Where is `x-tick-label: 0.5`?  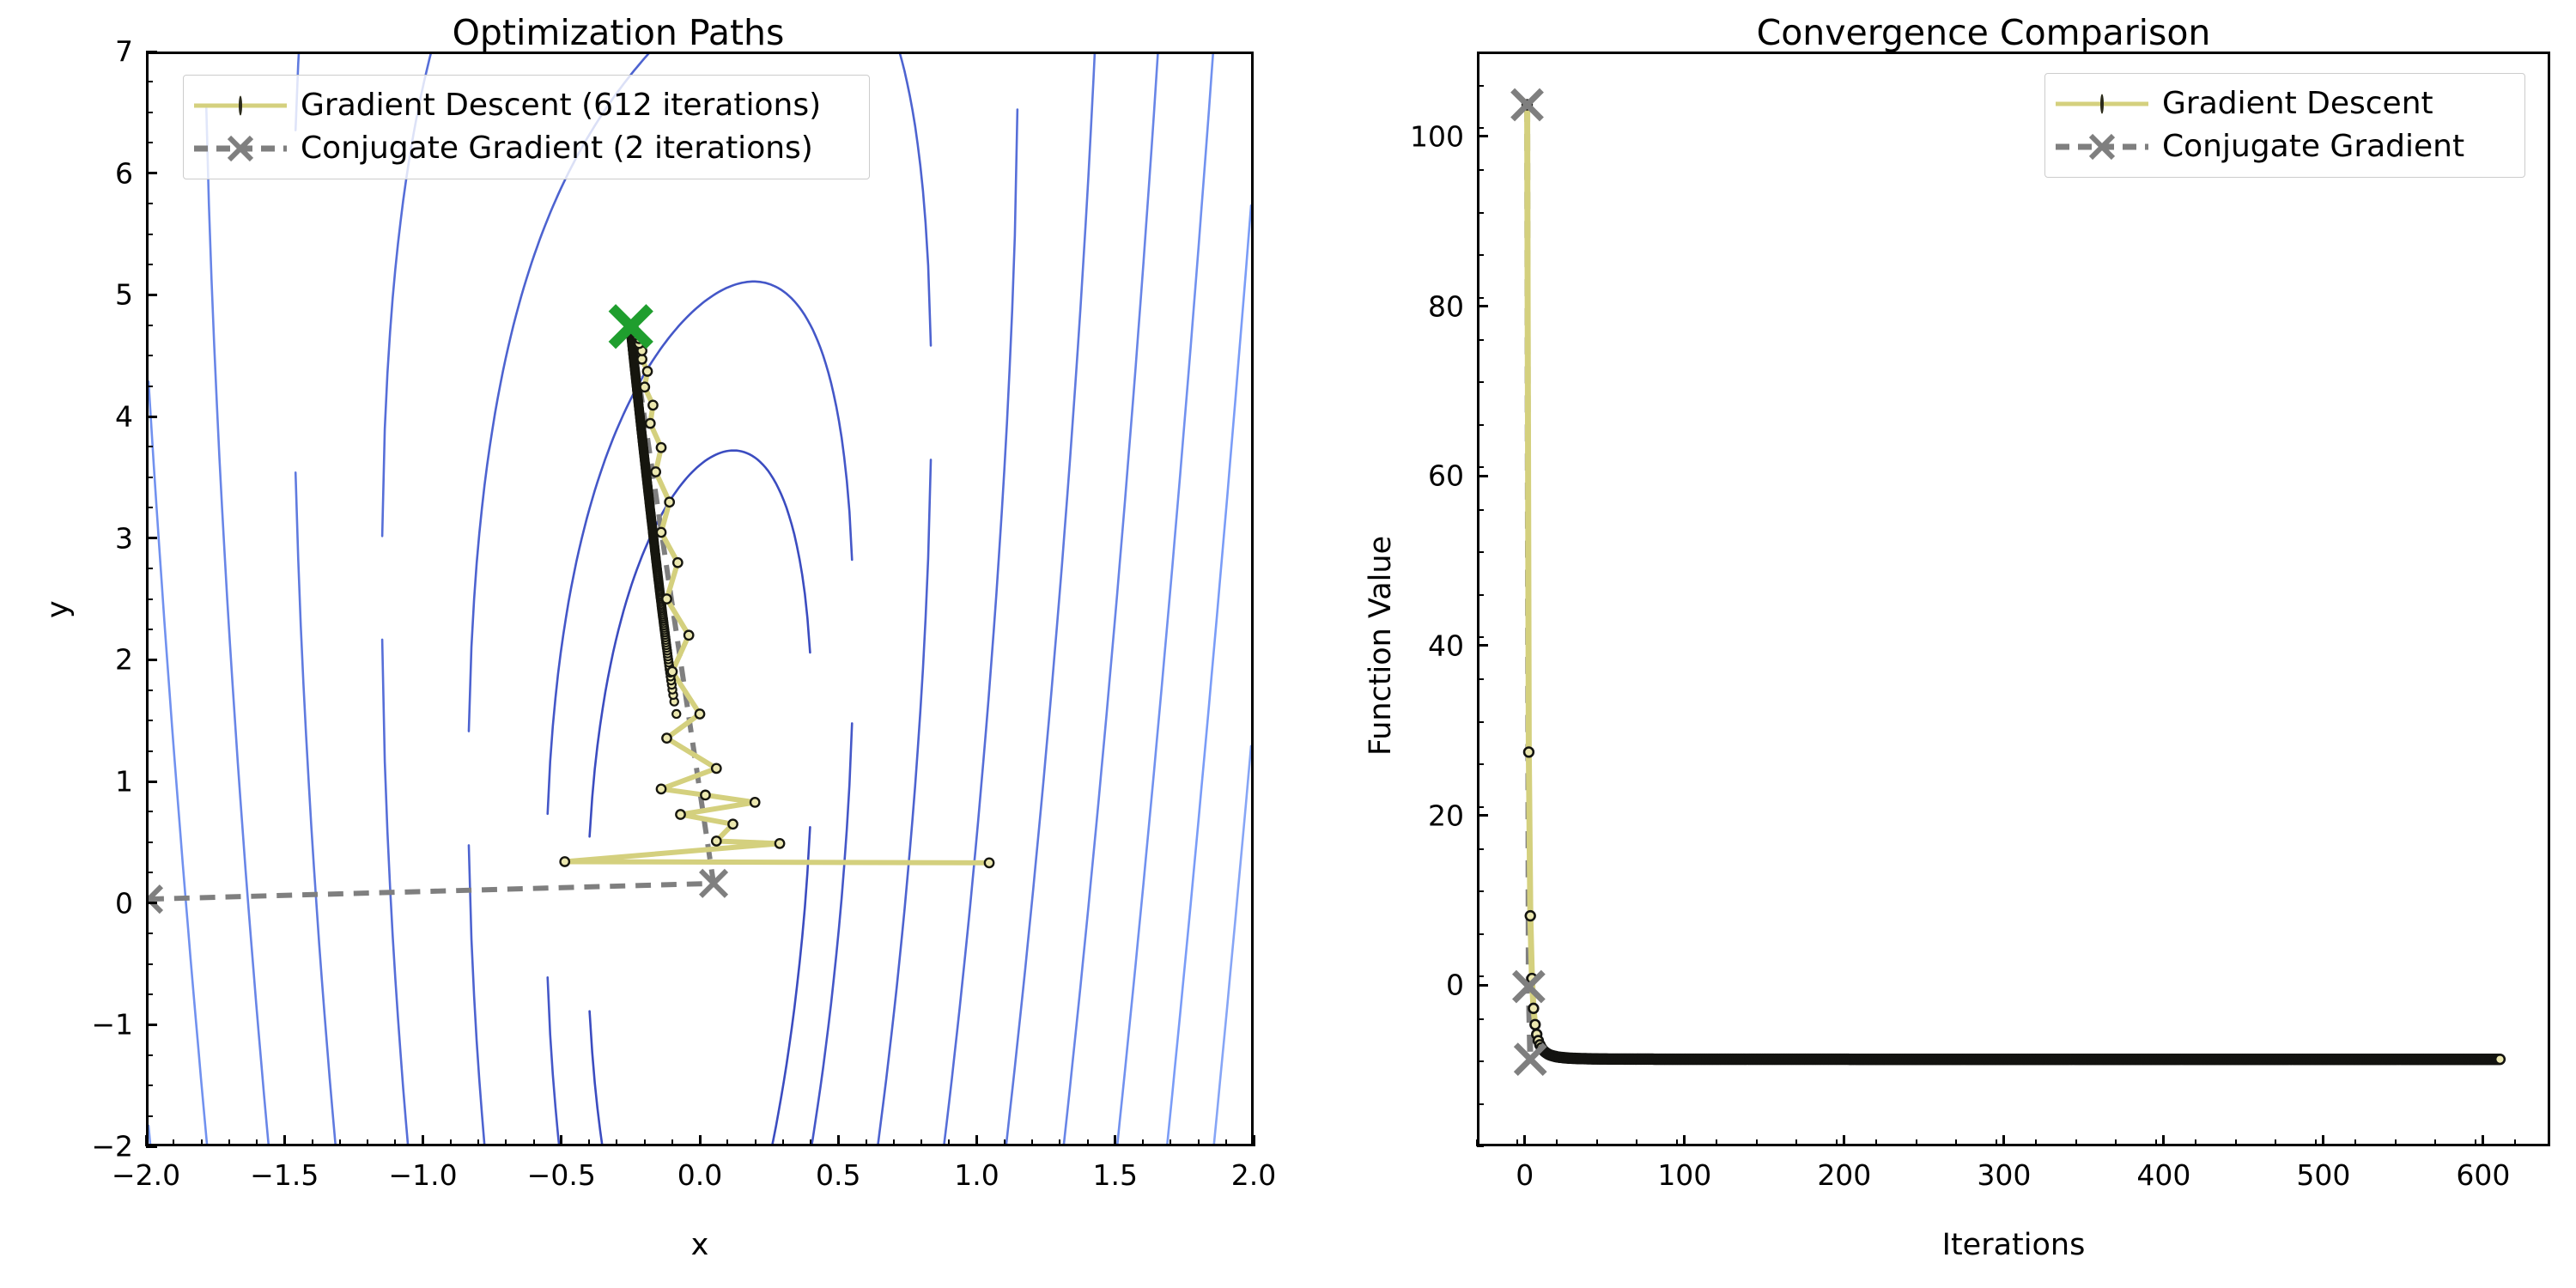
x-tick-label: 0.5 is located at coordinates (839, 1175).